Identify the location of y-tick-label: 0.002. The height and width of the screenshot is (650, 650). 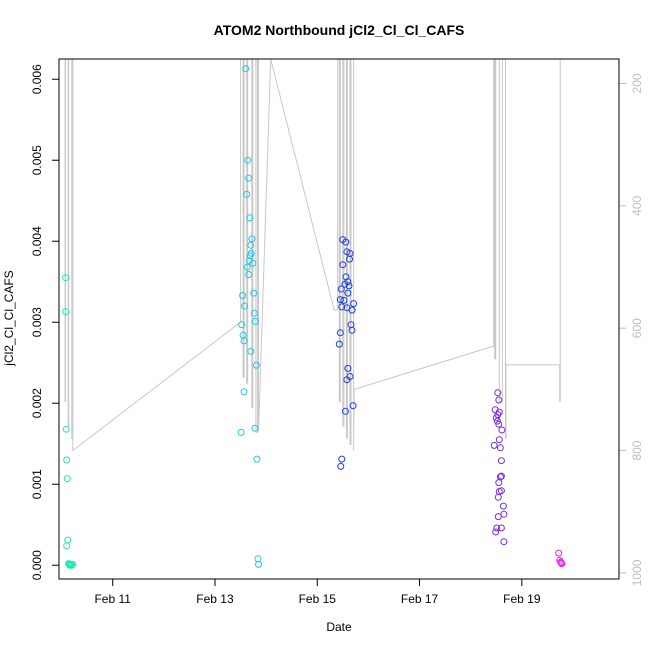
(37, 403).